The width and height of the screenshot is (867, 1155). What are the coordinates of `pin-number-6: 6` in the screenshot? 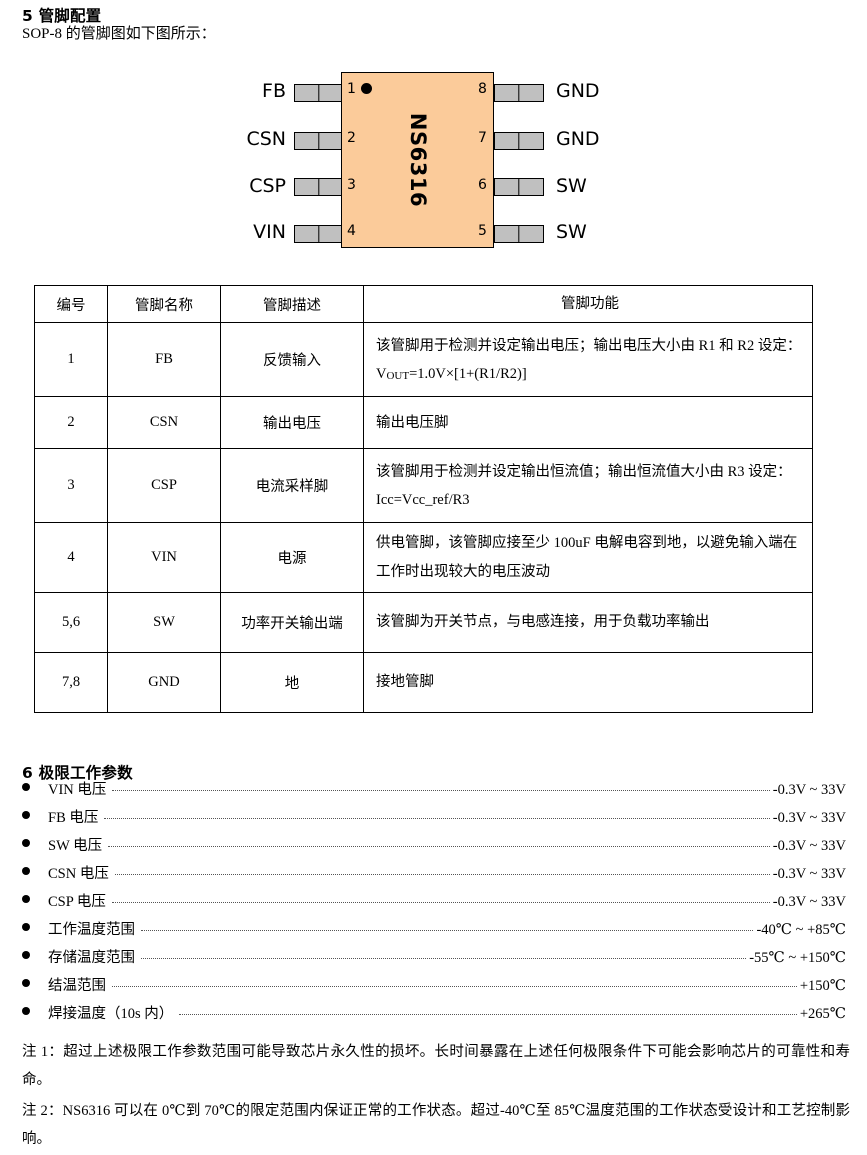 It's located at (482, 185).